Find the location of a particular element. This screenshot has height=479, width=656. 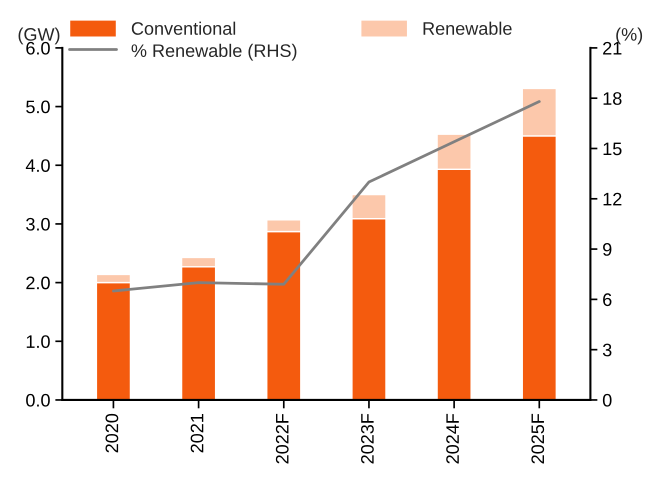

y-tick-label: 3.0 is located at coordinates (38, 224).